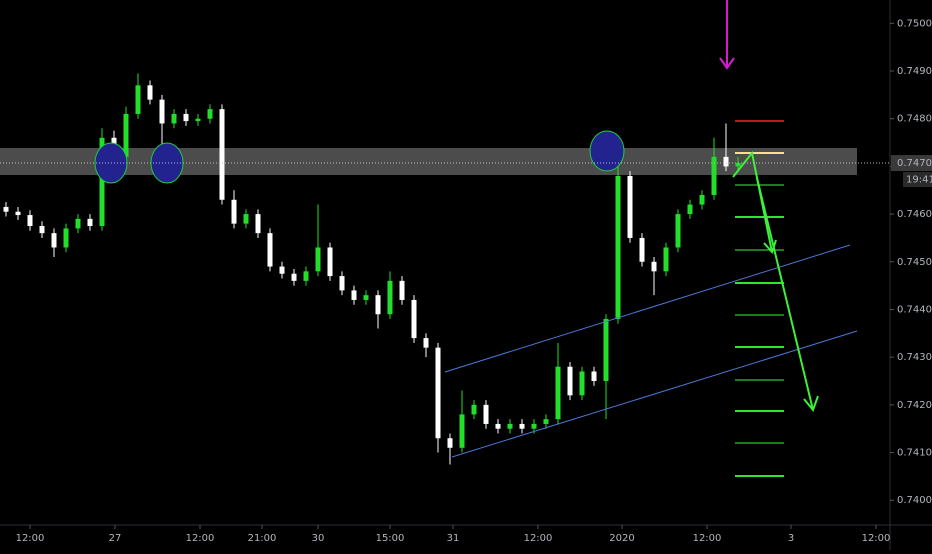 The image size is (932, 554). What do you see at coordinates (115, 538) in the screenshot?
I see `x-tick-label: 27` at bounding box center [115, 538].